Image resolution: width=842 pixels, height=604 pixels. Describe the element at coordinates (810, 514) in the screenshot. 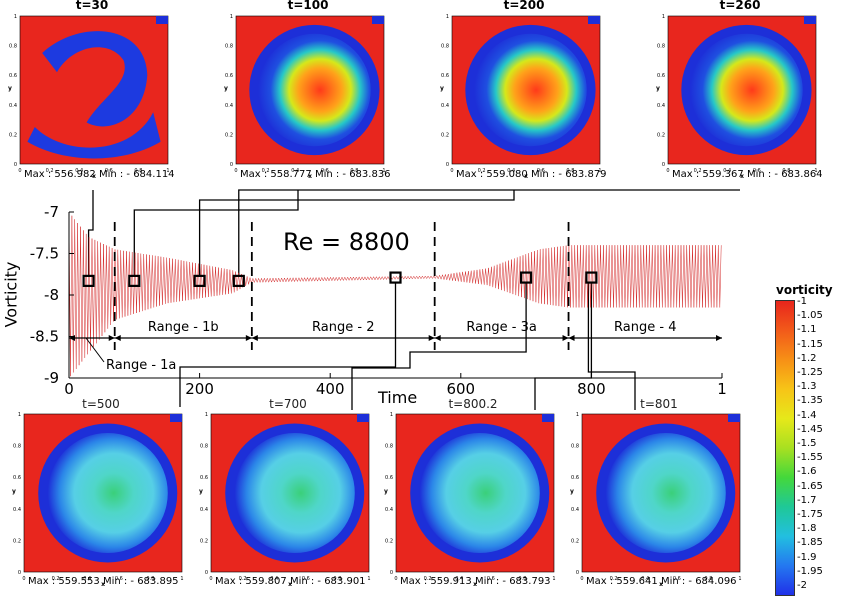

I see `colorbar-tick-label: -1.75` at that location.